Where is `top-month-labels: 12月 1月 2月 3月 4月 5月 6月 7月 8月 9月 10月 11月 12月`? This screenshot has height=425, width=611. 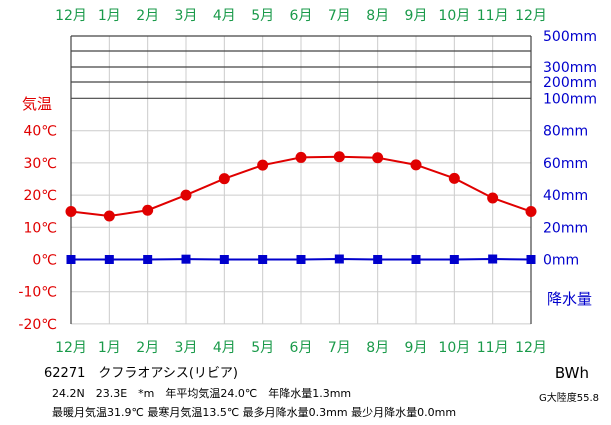
top-month-labels: 12月 1月 2月 3月 4月 5月 6月 7月 8月 9月 10月 11月 12月 is located at coordinates (301, 16).